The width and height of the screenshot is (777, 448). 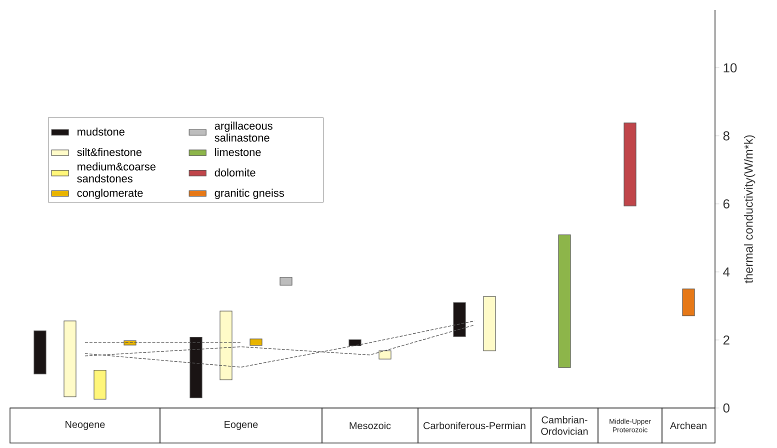 I want to click on y-tick-label: 2, so click(x=726, y=339).